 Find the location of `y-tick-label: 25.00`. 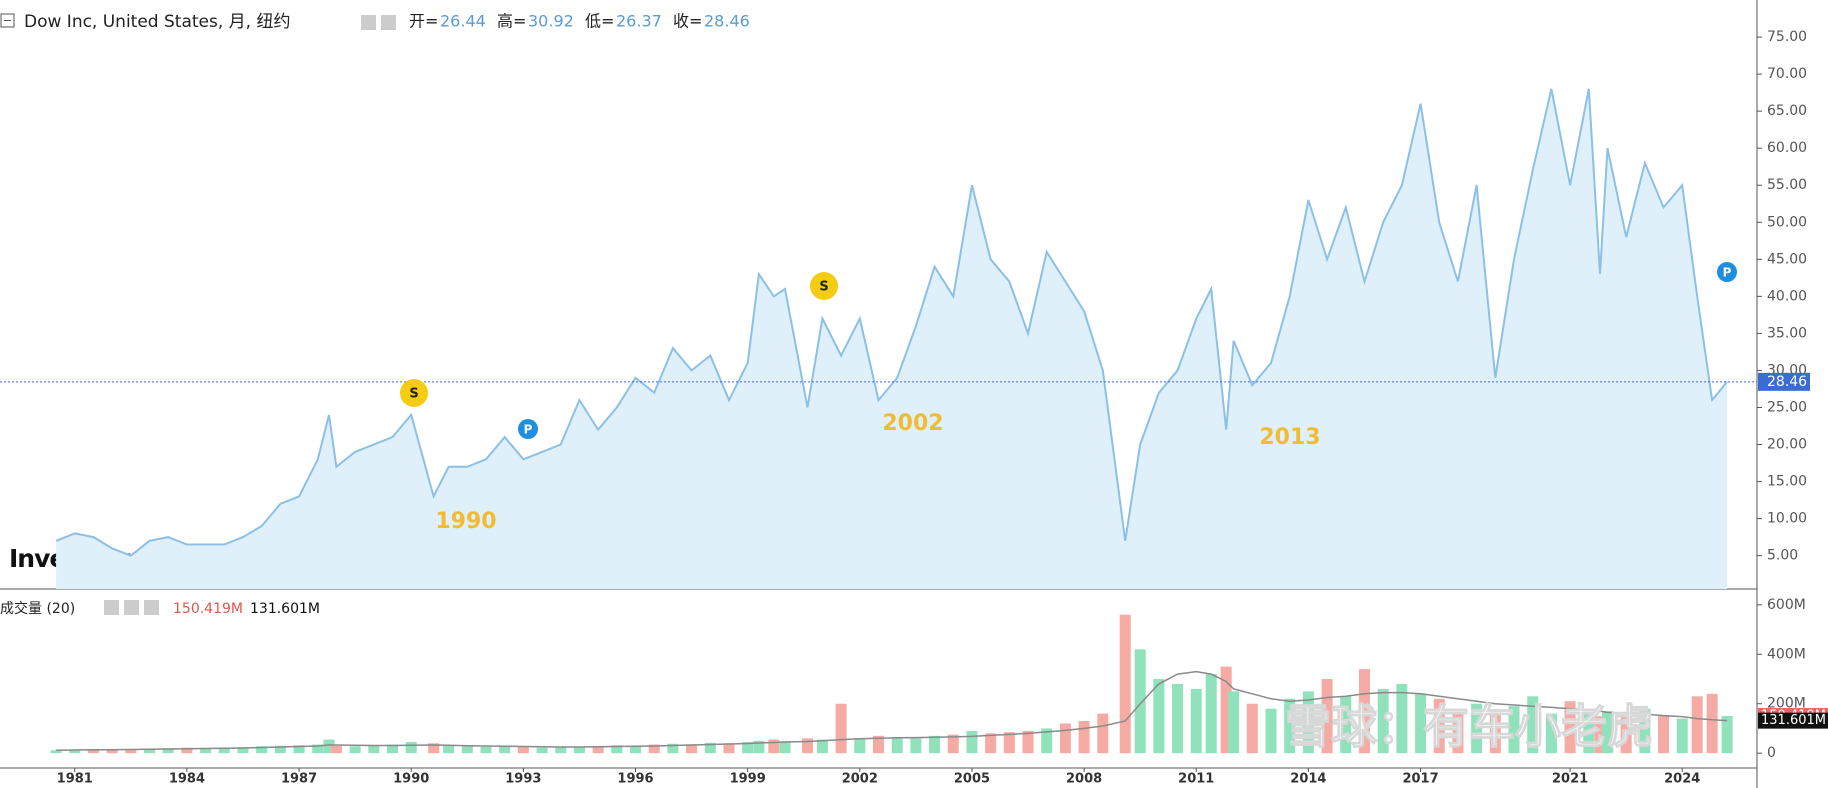

y-tick-label: 25.00 is located at coordinates (1787, 407).